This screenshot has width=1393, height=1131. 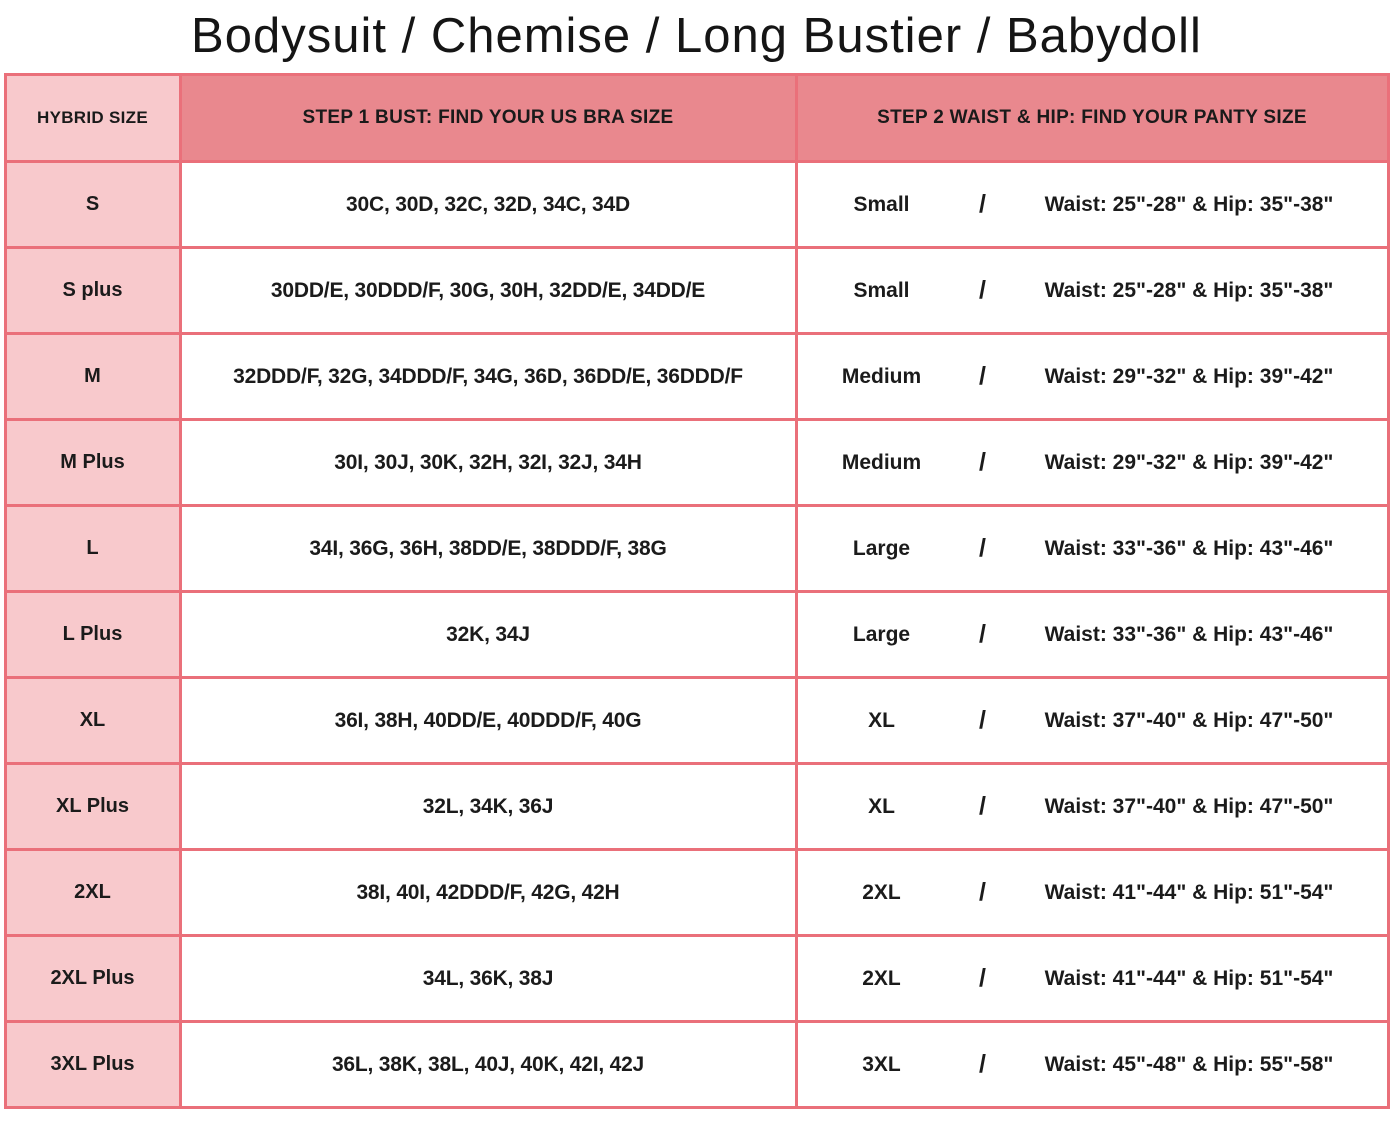 What do you see at coordinates (488, 721) in the screenshot?
I see `bra-sizes-cell: 36I, 38H, 40DD/E, 40DDD/F, 40G` at bounding box center [488, 721].